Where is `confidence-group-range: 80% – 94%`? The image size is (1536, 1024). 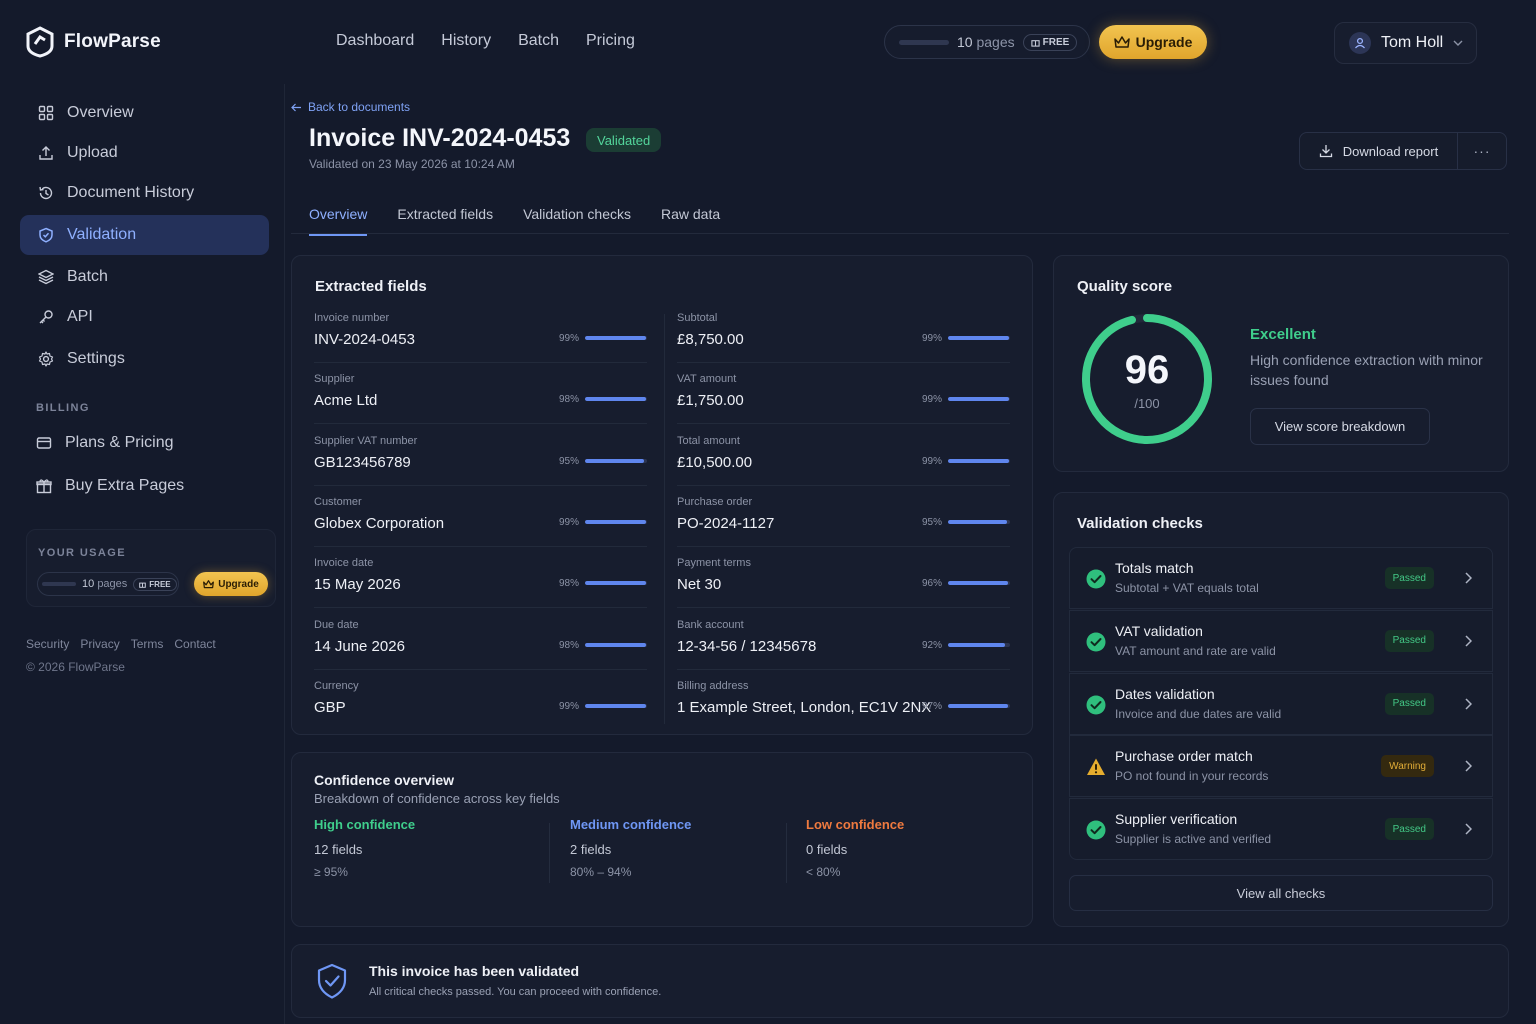 confidence-group-range: 80% – 94% is located at coordinates (601, 872).